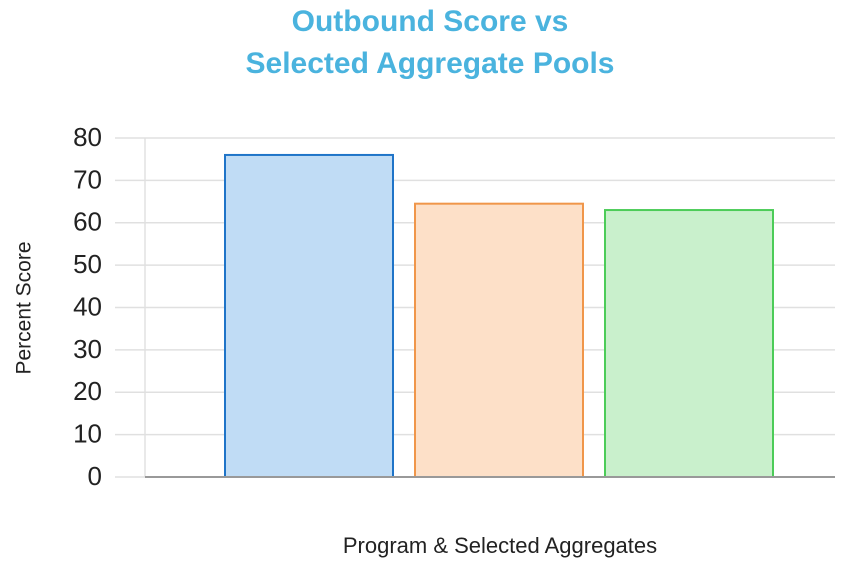 This screenshot has height=566, width=849. I want to click on y-tick-label: 80, so click(87, 137).